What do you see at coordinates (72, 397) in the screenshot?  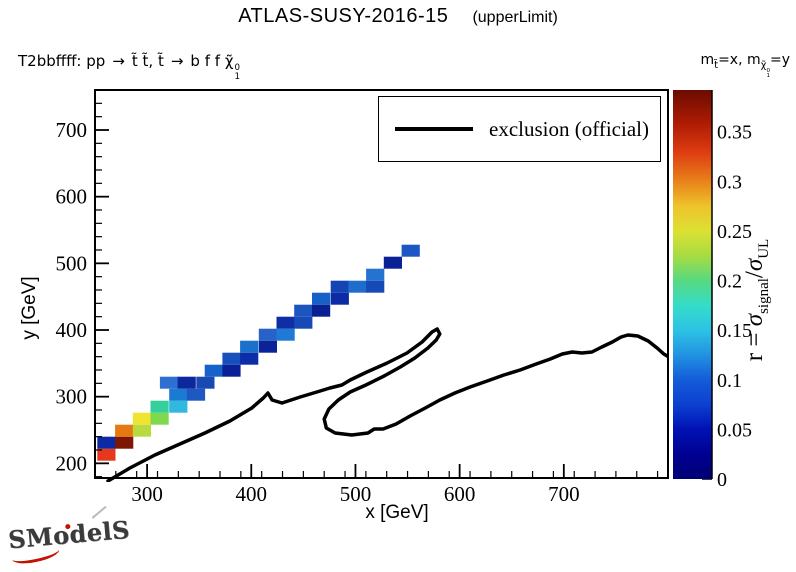 I see `y-tick-label: 300` at bounding box center [72, 397].